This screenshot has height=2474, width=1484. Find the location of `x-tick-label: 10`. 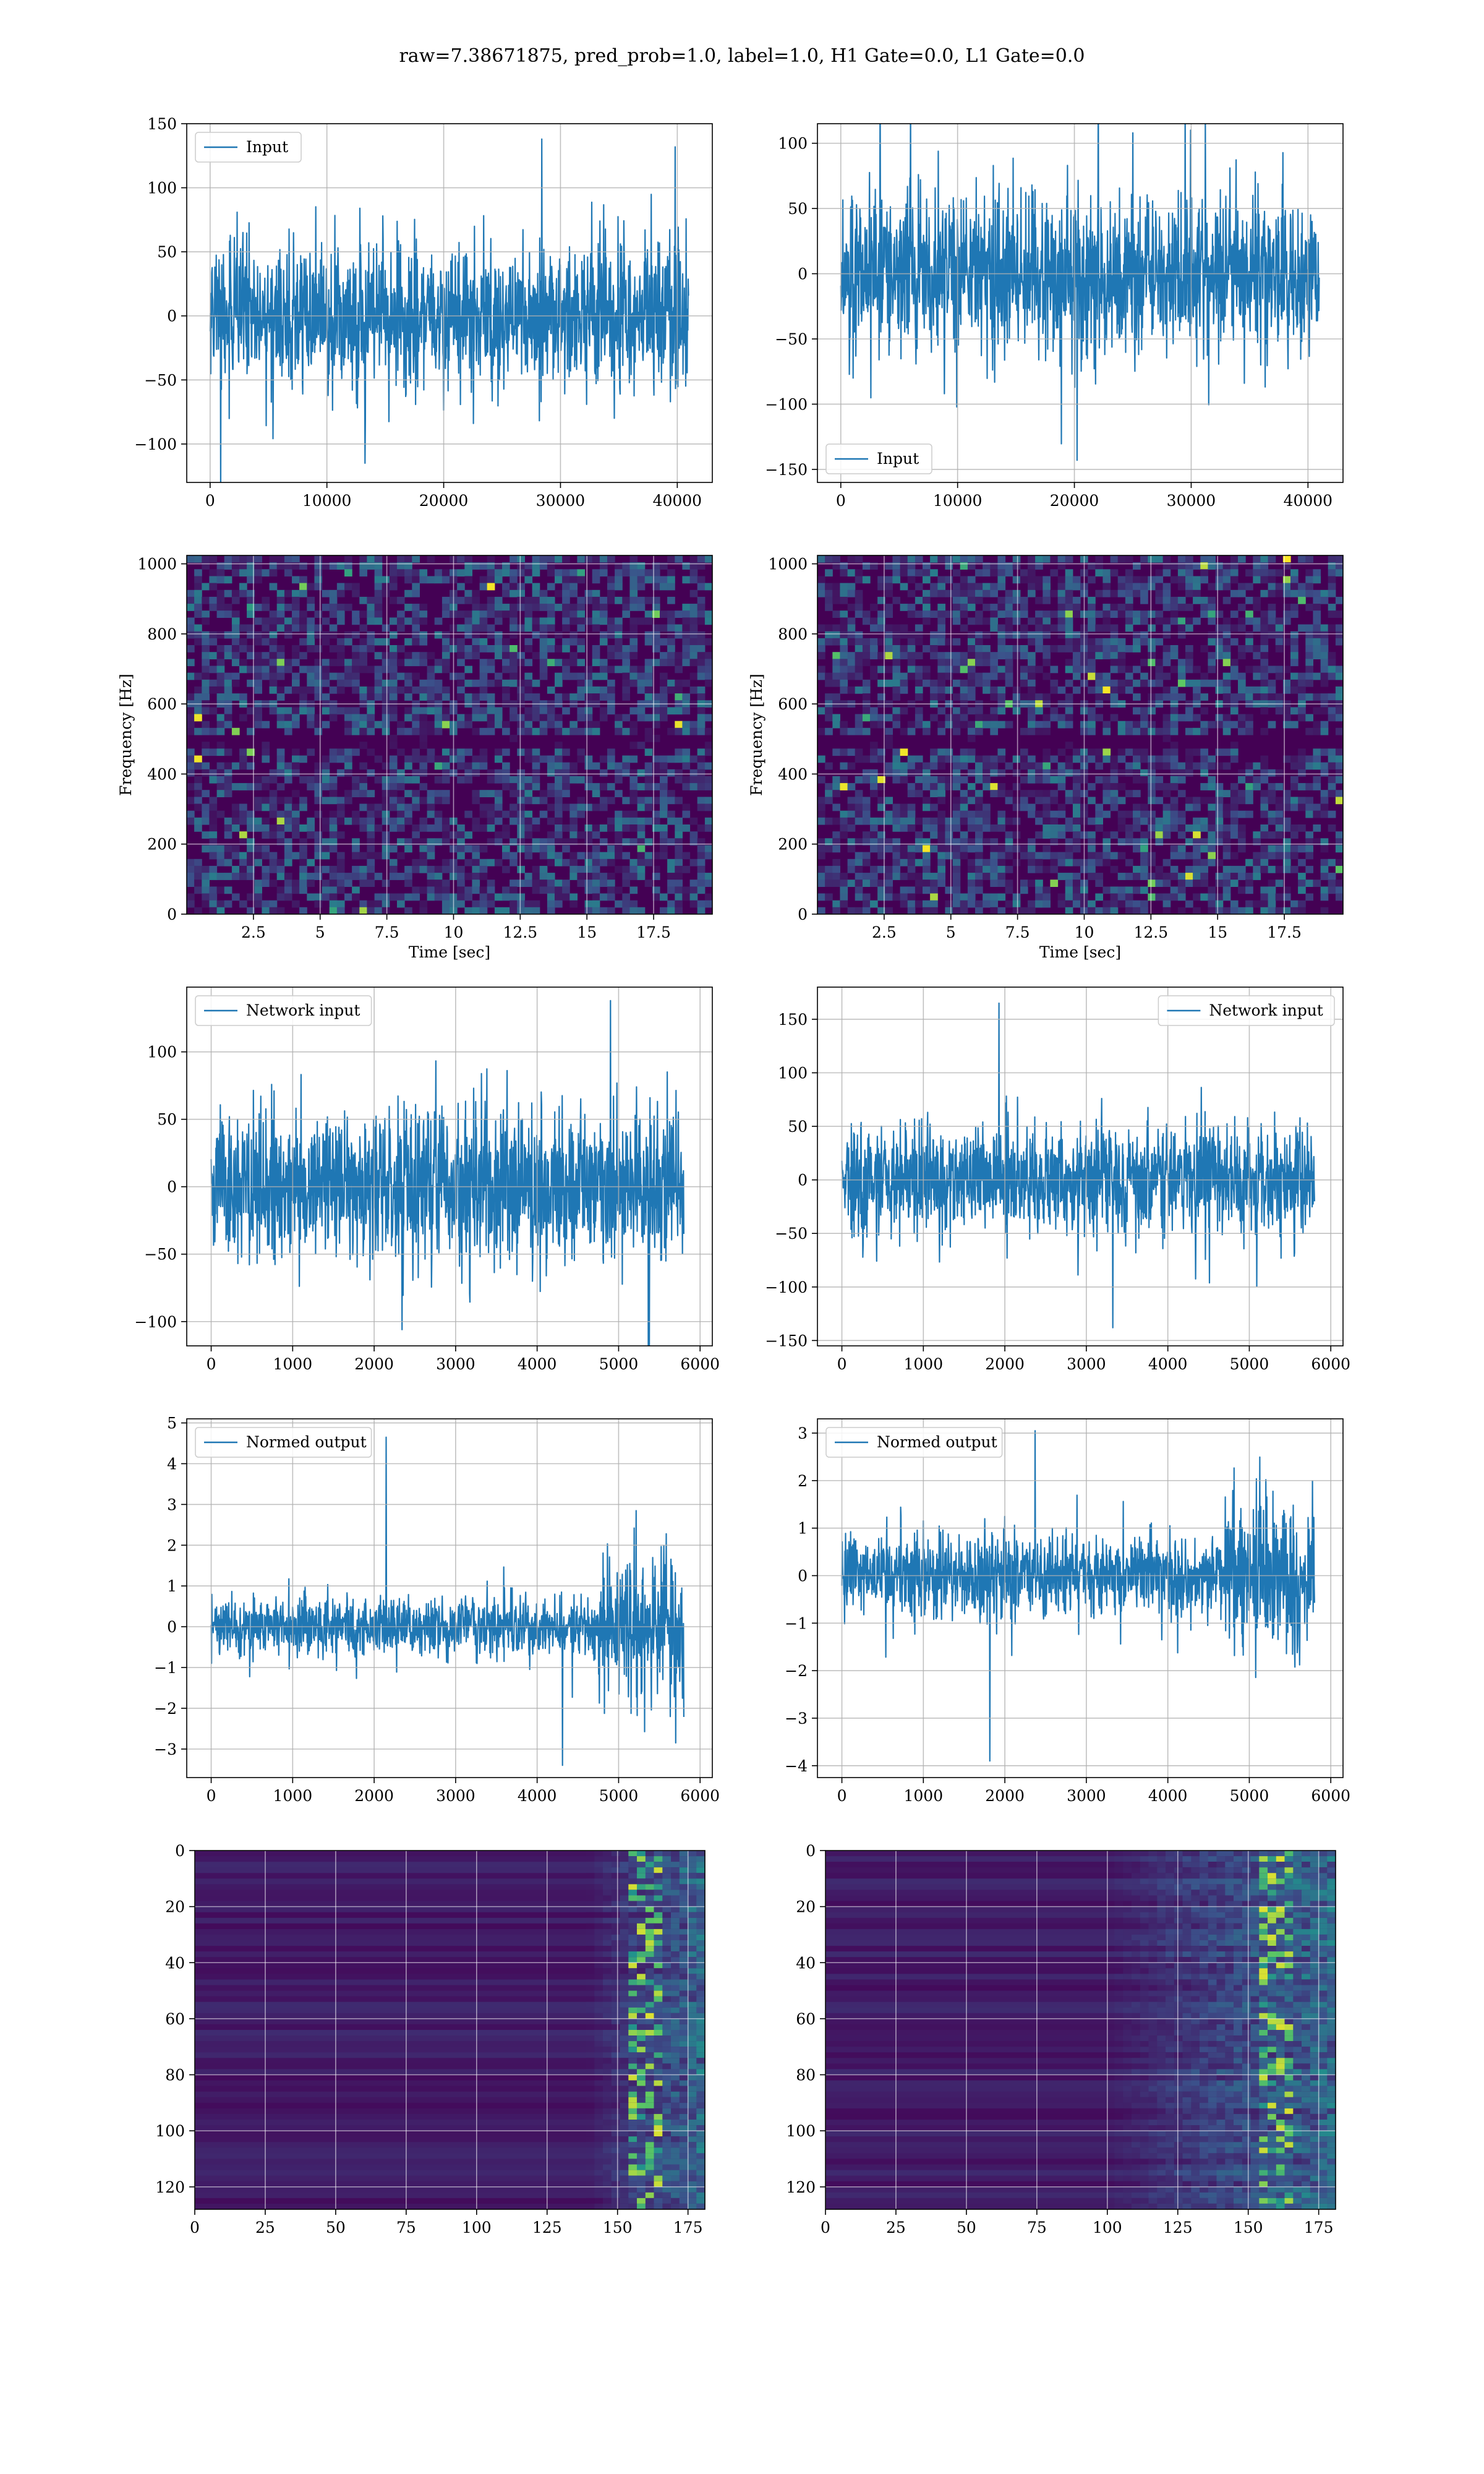

x-tick-label: 10 is located at coordinates (454, 932).